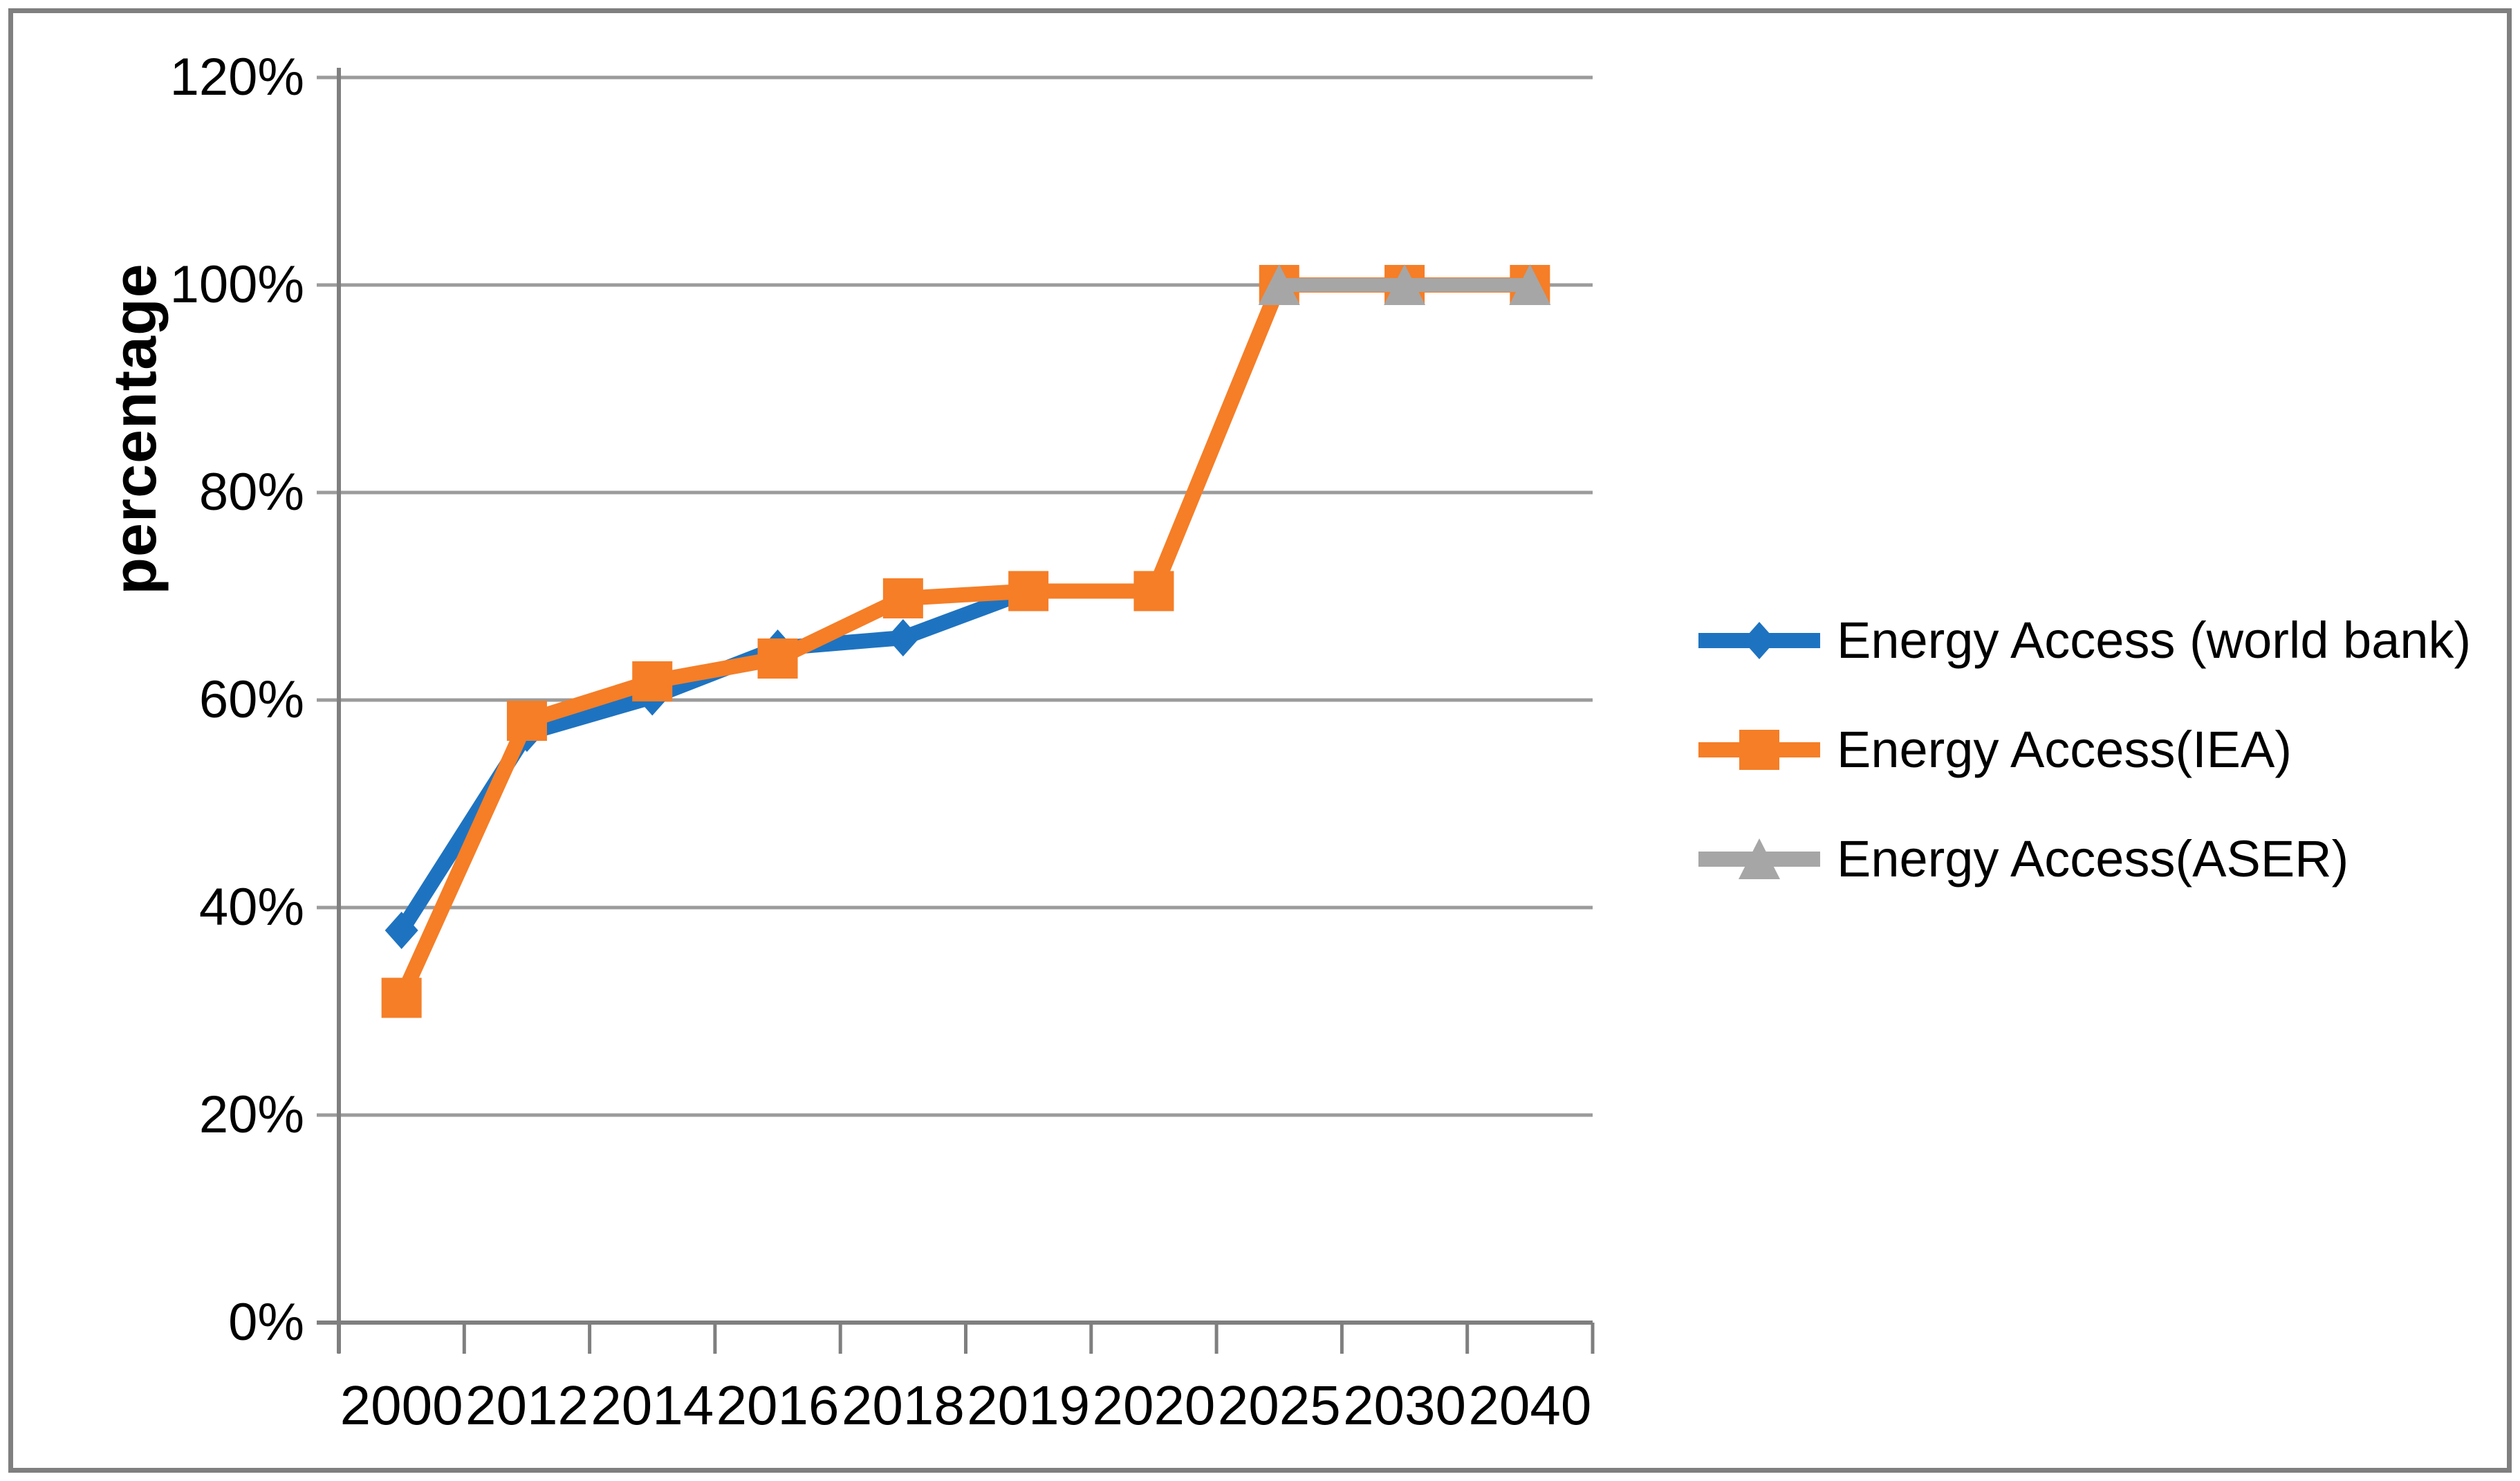 The image size is (2520, 1481). Describe the element at coordinates (1405, 1405) in the screenshot. I see `x-tick-label: 2030` at that location.